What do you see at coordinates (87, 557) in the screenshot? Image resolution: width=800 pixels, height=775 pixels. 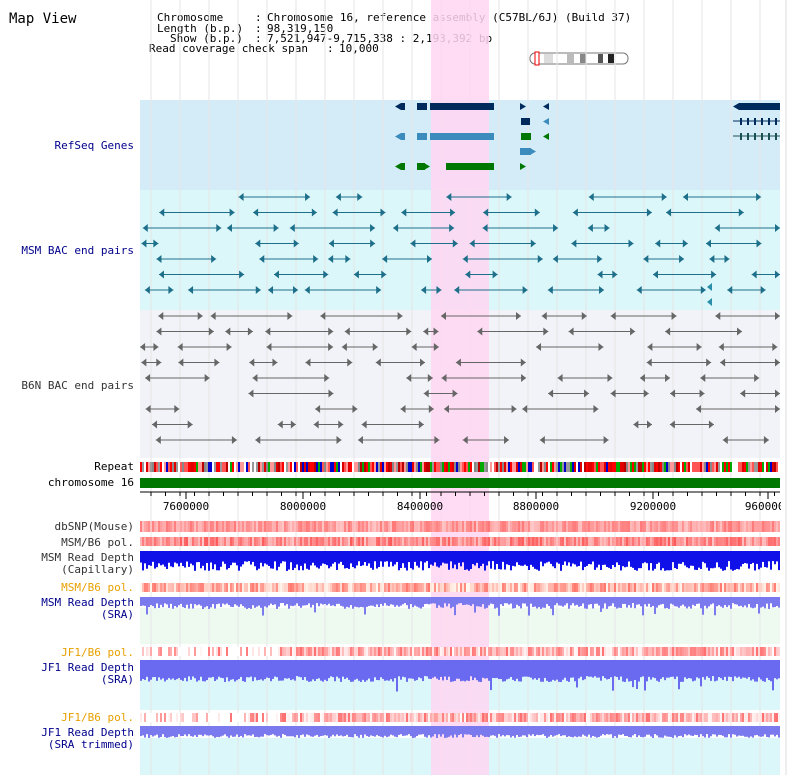 I see `track-label-msm-depth-cap: MSM Read Depth` at bounding box center [87, 557].